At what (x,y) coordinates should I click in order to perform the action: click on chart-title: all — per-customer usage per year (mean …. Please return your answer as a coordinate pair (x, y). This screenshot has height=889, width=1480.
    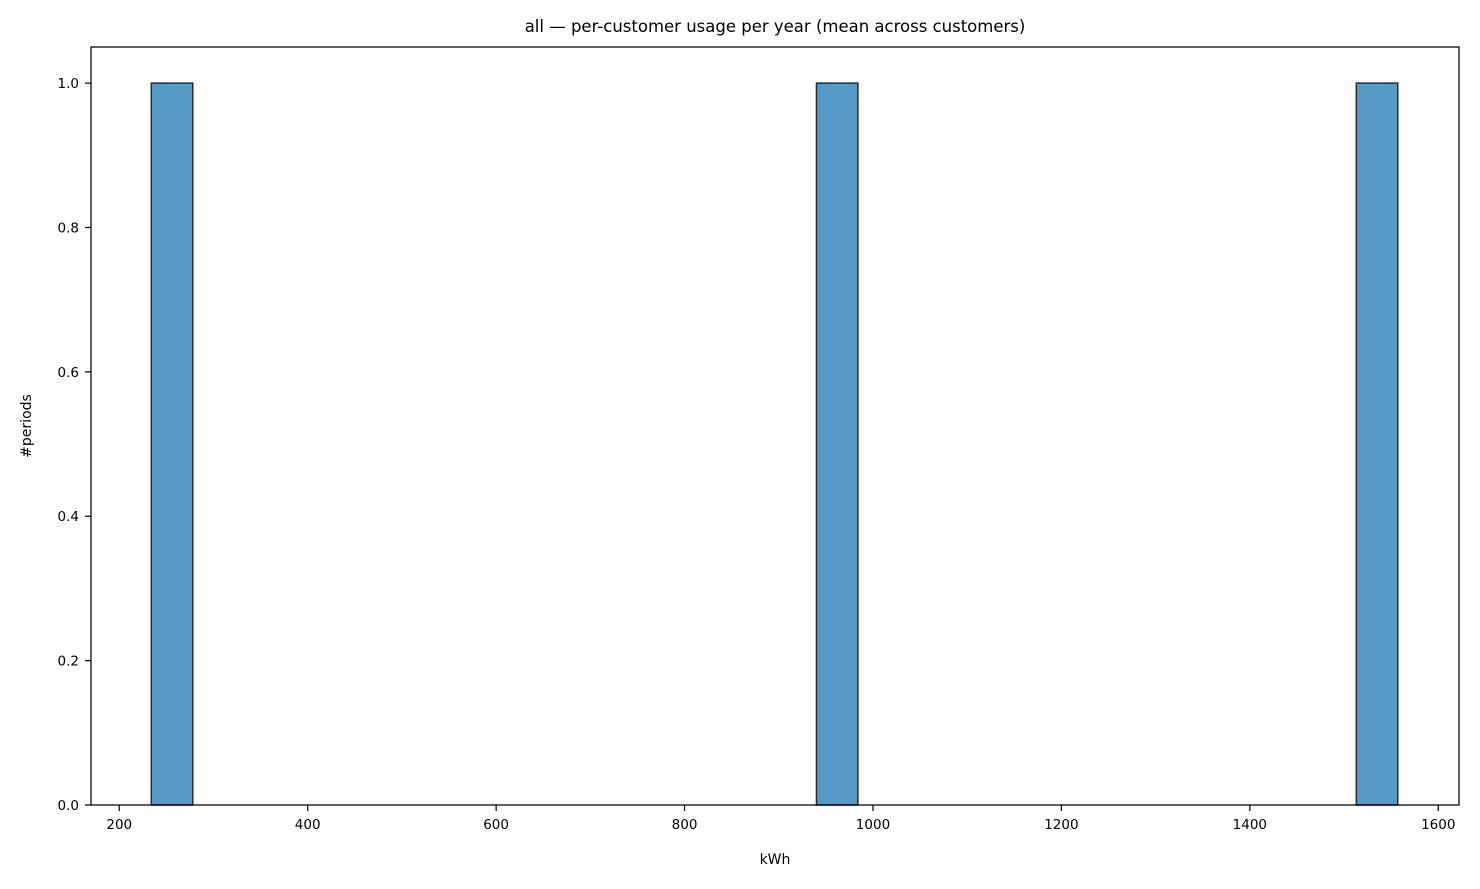
    Looking at the image, I should click on (775, 26).